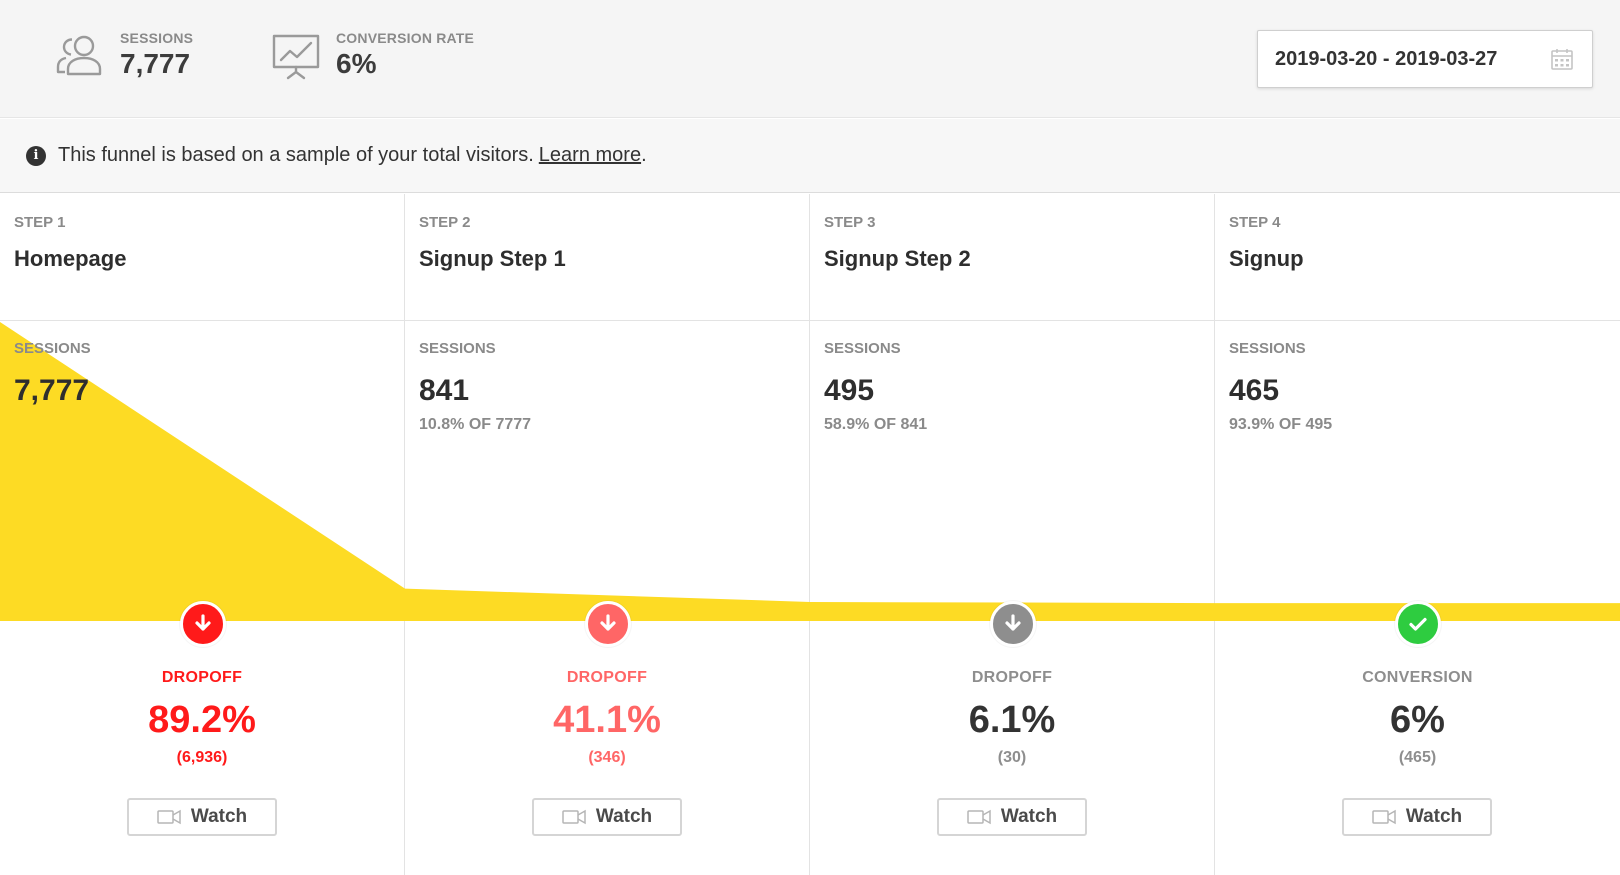 The image size is (1620, 875). What do you see at coordinates (607, 720) in the screenshot?
I see `step-metric-value: 41.1%` at bounding box center [607, 720].